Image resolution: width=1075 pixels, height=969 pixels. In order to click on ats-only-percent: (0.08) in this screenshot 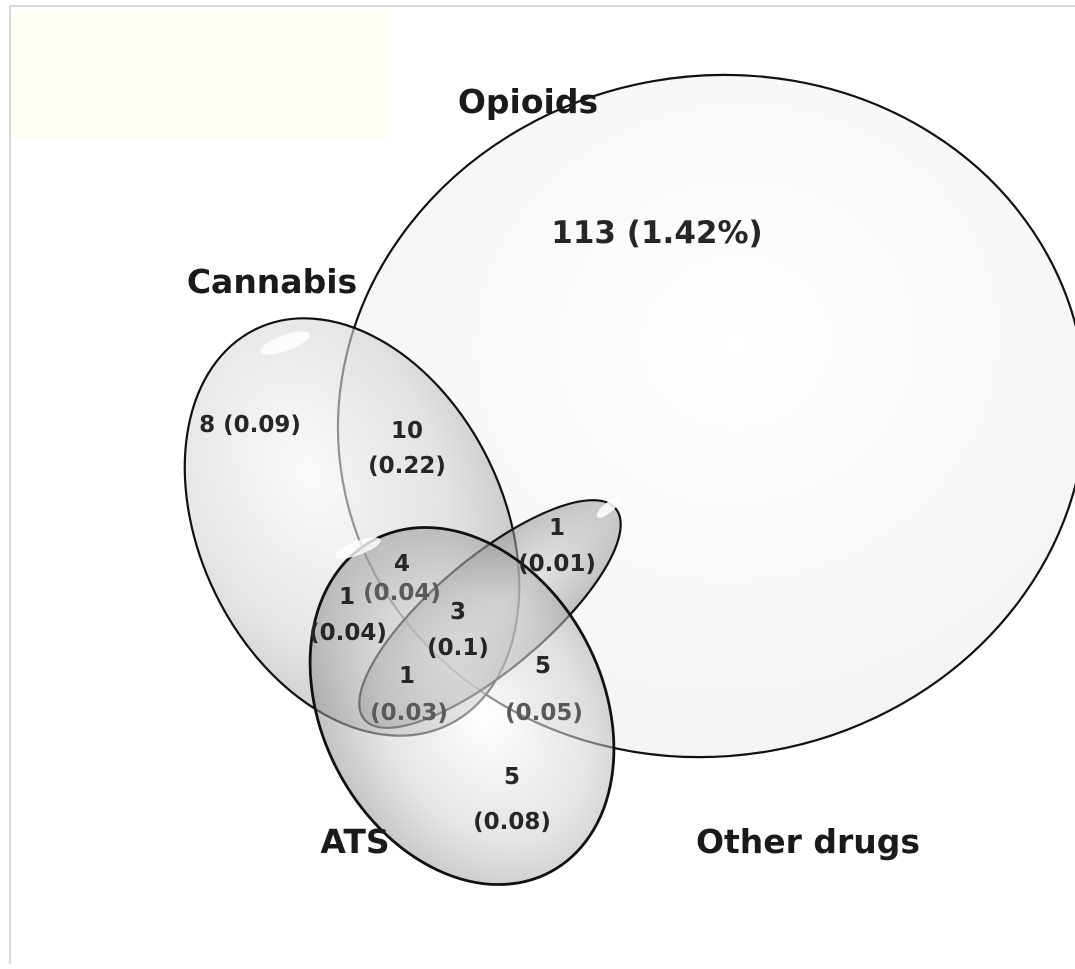, I will do `click(512, 822)`.